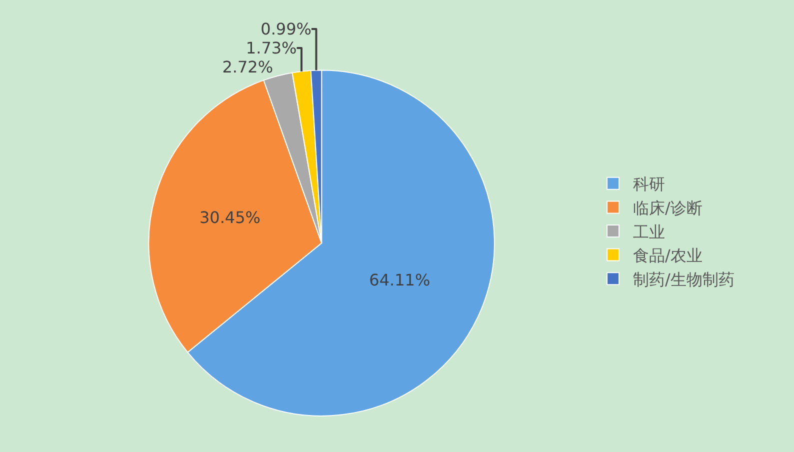  I want to click on data-label: 30.45%, so click(229, 217).